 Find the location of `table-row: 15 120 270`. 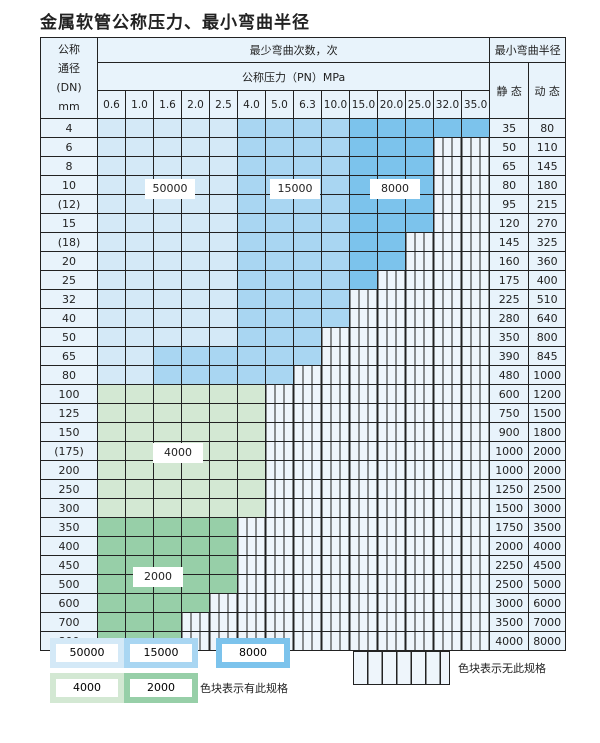

table-row: 15 120 270 is located at coordinates (303, 223).